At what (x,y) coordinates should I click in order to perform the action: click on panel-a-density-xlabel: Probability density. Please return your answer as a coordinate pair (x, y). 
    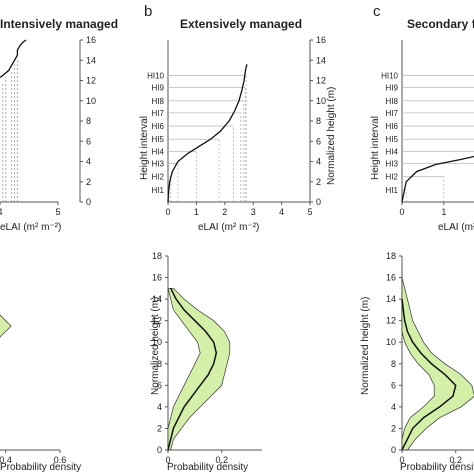
    Looking at the image, I should click on (40, 467).